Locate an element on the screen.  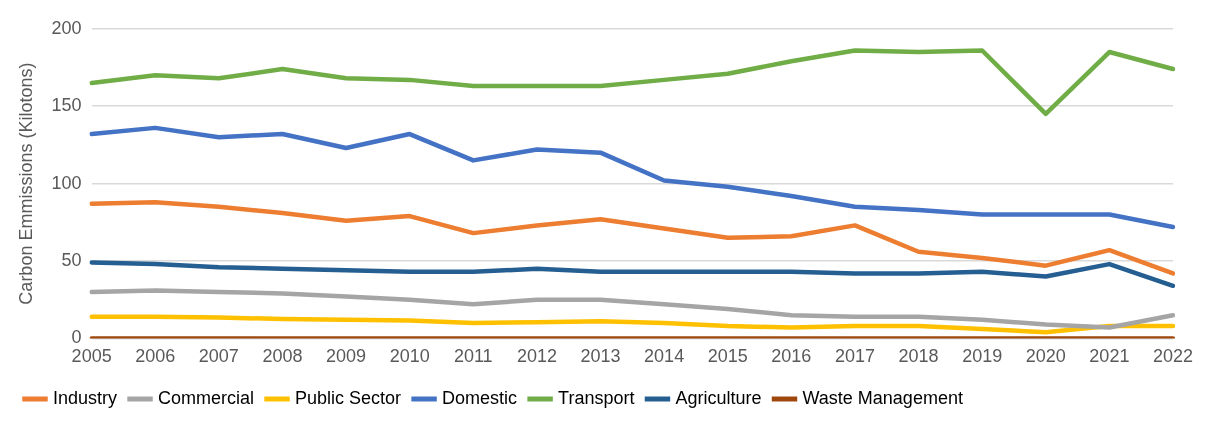
x-tick-label: 2006 is located at coordinates (155, 356).